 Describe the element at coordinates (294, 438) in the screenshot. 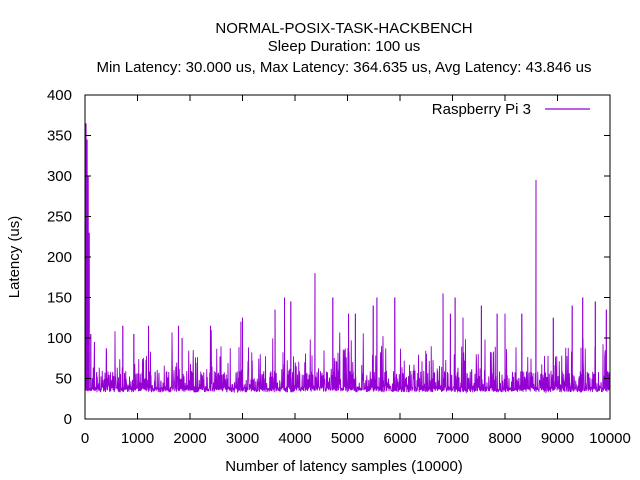

I see `x-tick-label: 4000` at that location.